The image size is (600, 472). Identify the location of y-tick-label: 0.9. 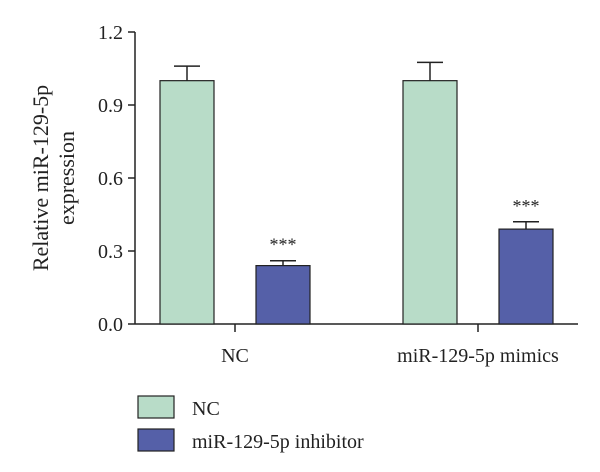
(110, 106).